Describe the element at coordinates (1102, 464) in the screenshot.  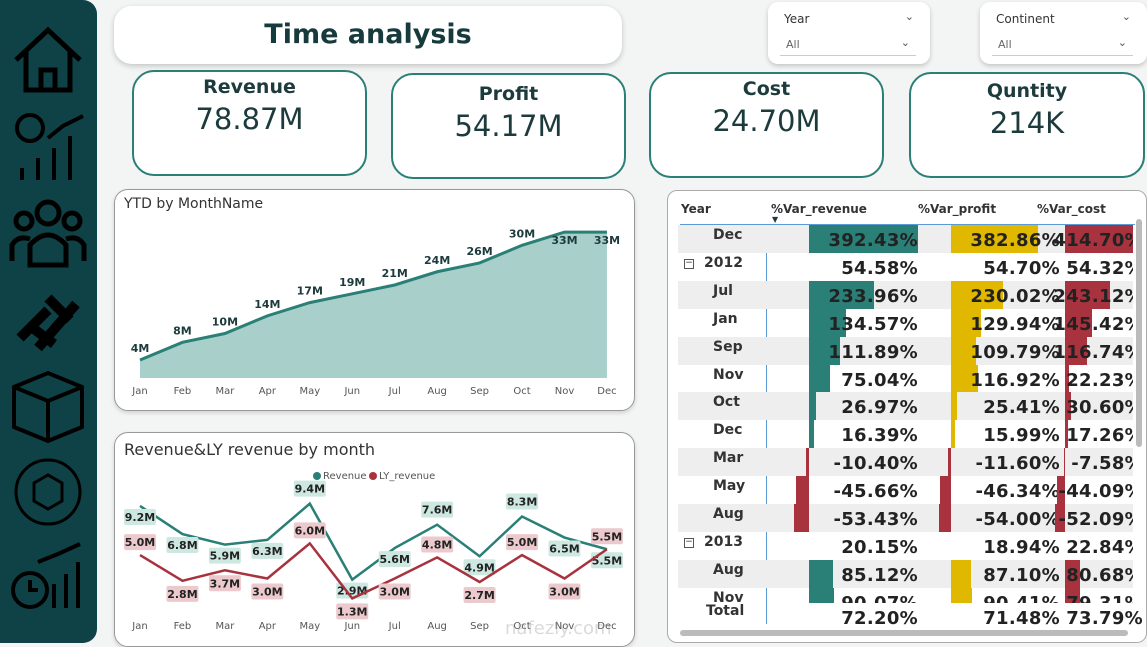
I see `cell-value: -7.58%` at that location.